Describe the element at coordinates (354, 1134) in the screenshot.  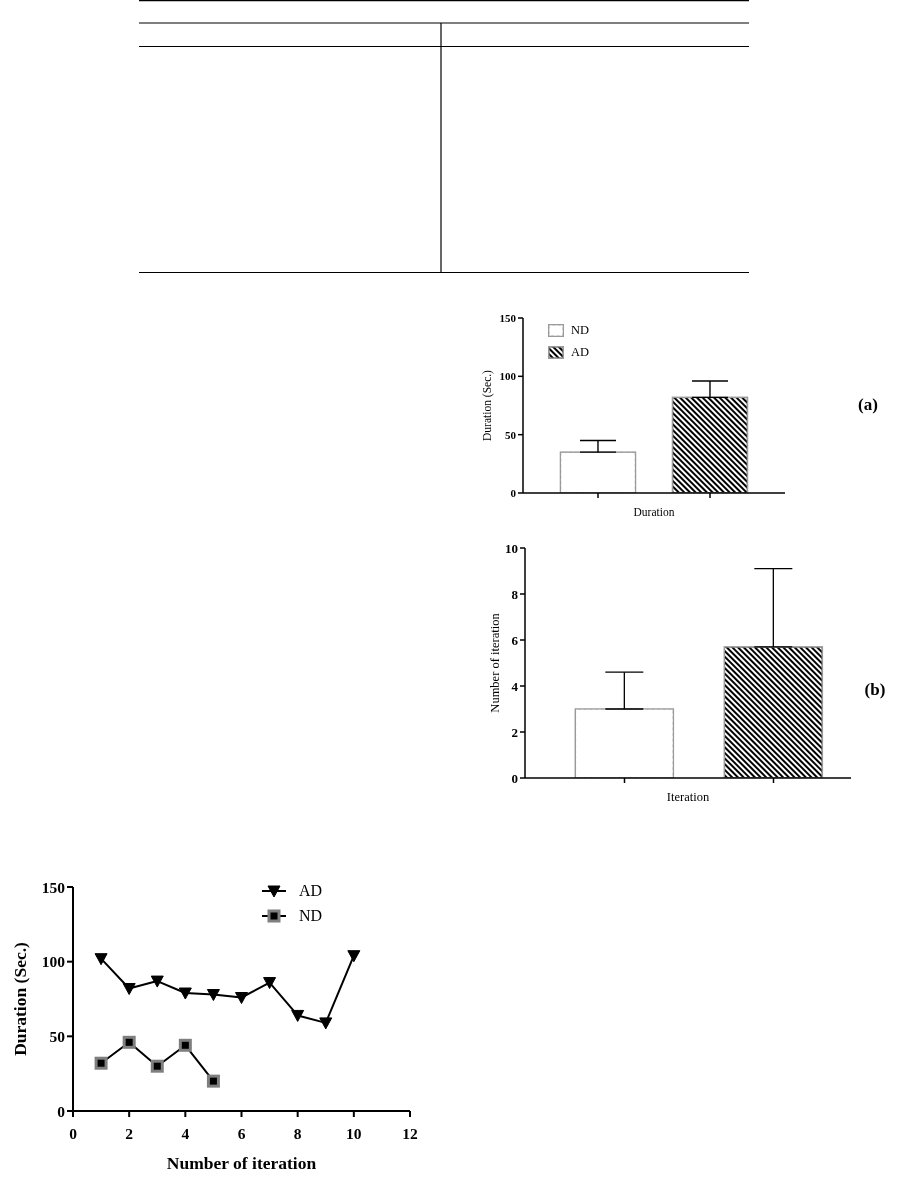
I see `x-tick-label: 10` at that location.